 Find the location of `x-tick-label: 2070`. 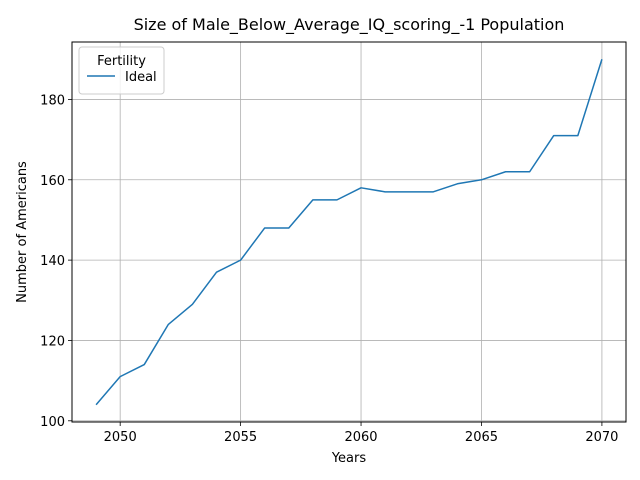

x-tick-label: 2070 is located at coordinates (601, 437).